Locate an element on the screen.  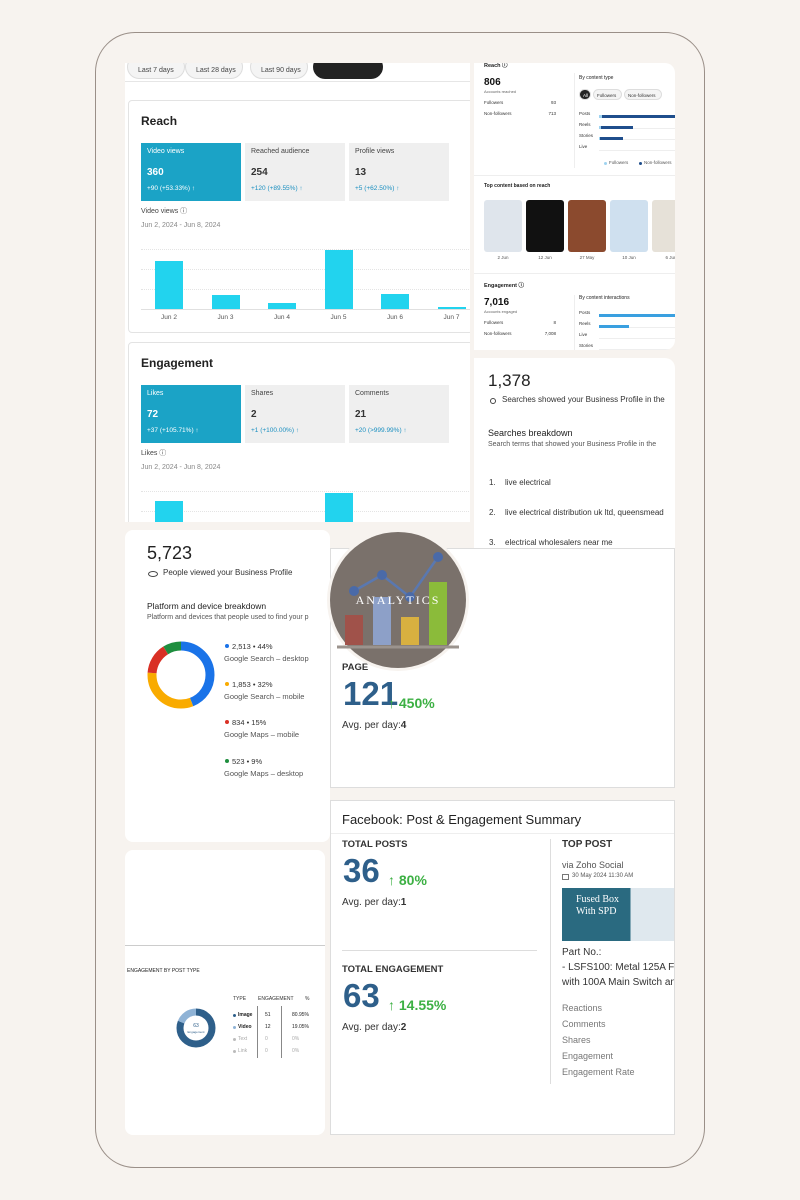
avg-value: 4 is located at coordinates (403, 725).